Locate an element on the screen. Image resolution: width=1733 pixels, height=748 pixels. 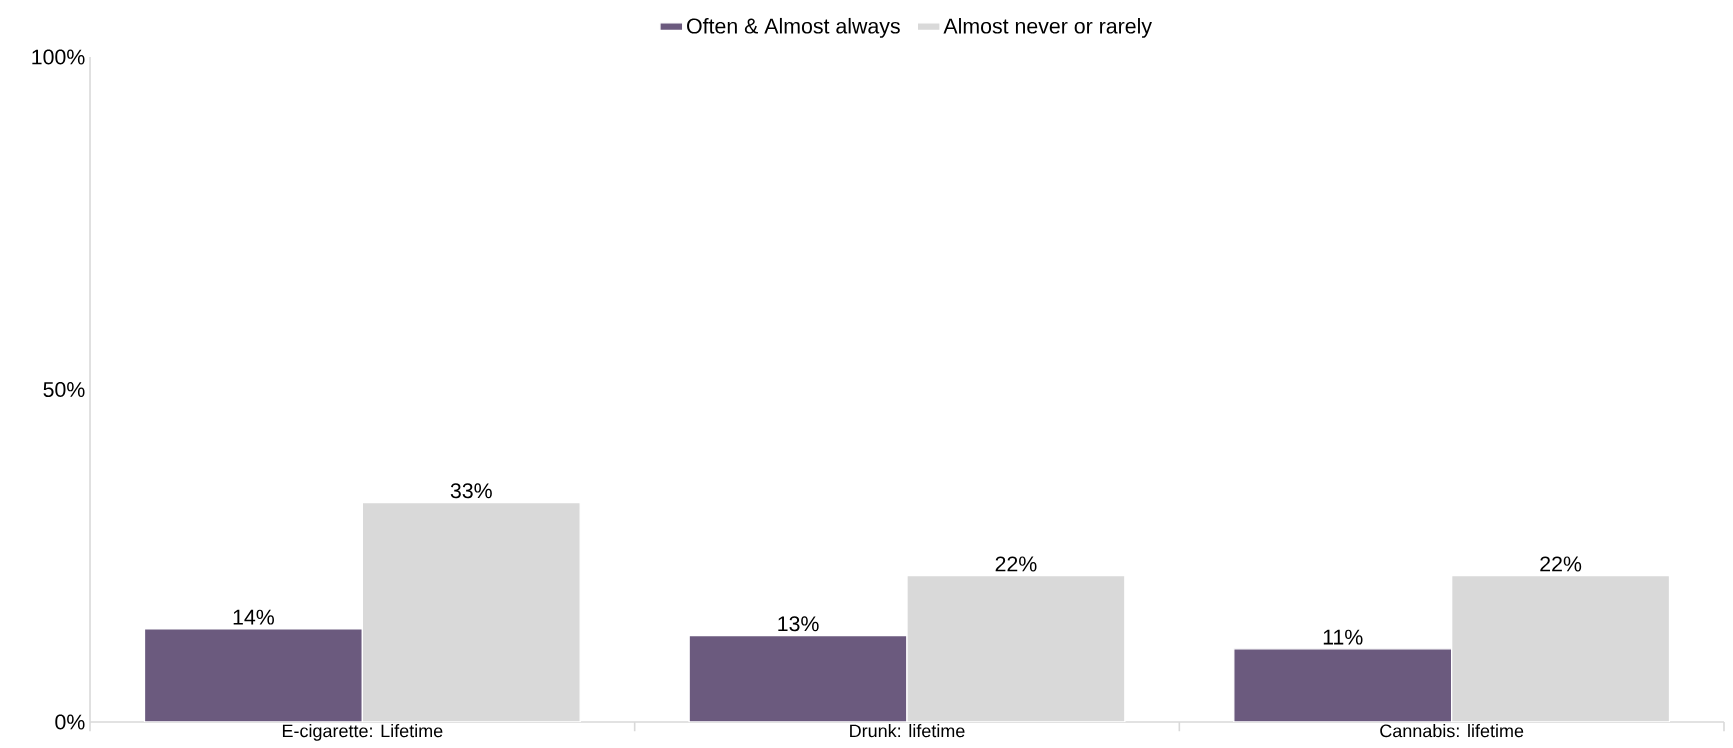
legend-label: Often & Almost always is located at coordinates (793, 27).